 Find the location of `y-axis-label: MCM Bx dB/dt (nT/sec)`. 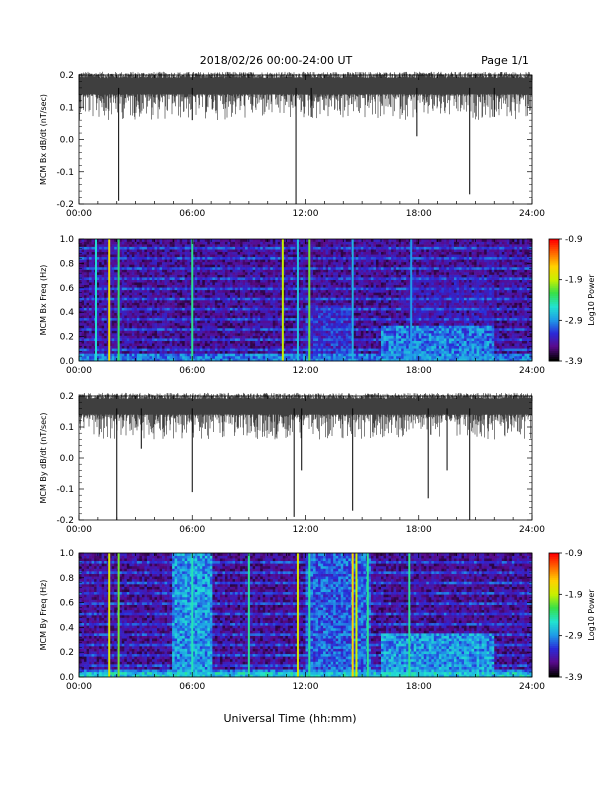

y-axis-label: MCM Bx dB/dt (nT/sec) is located at coordinates (43, 139).